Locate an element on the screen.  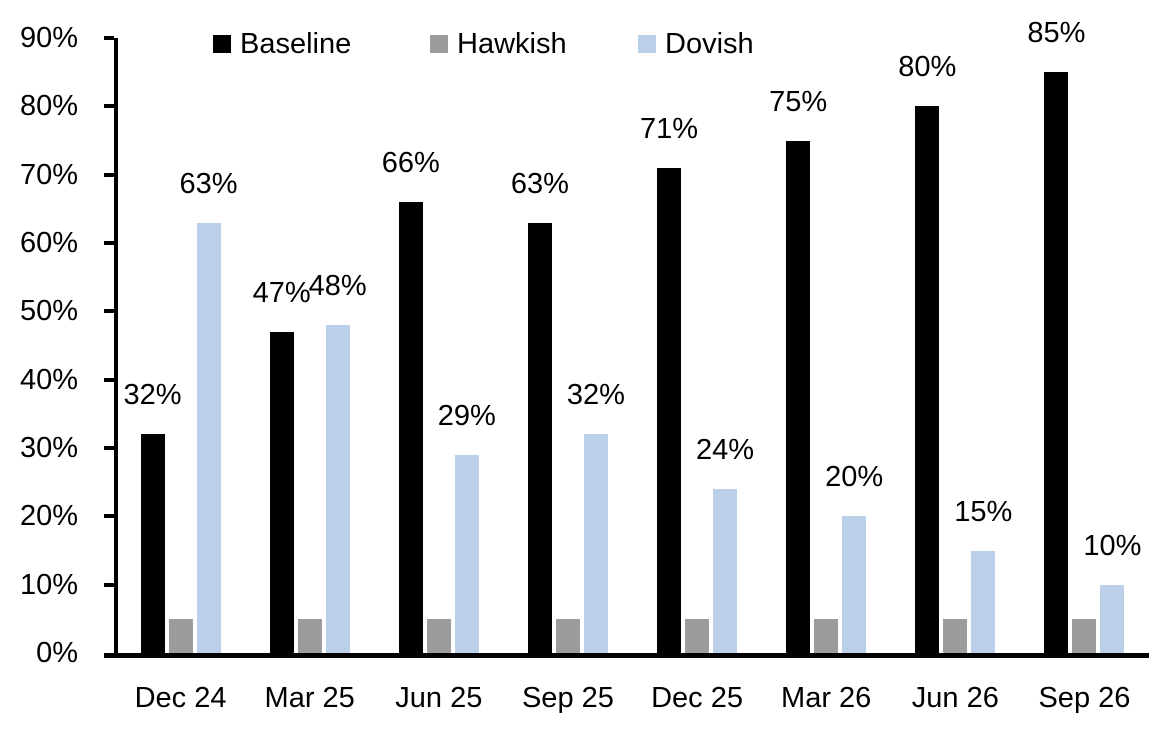
bar-value-label: 29% is located at coordinates (466, 415).